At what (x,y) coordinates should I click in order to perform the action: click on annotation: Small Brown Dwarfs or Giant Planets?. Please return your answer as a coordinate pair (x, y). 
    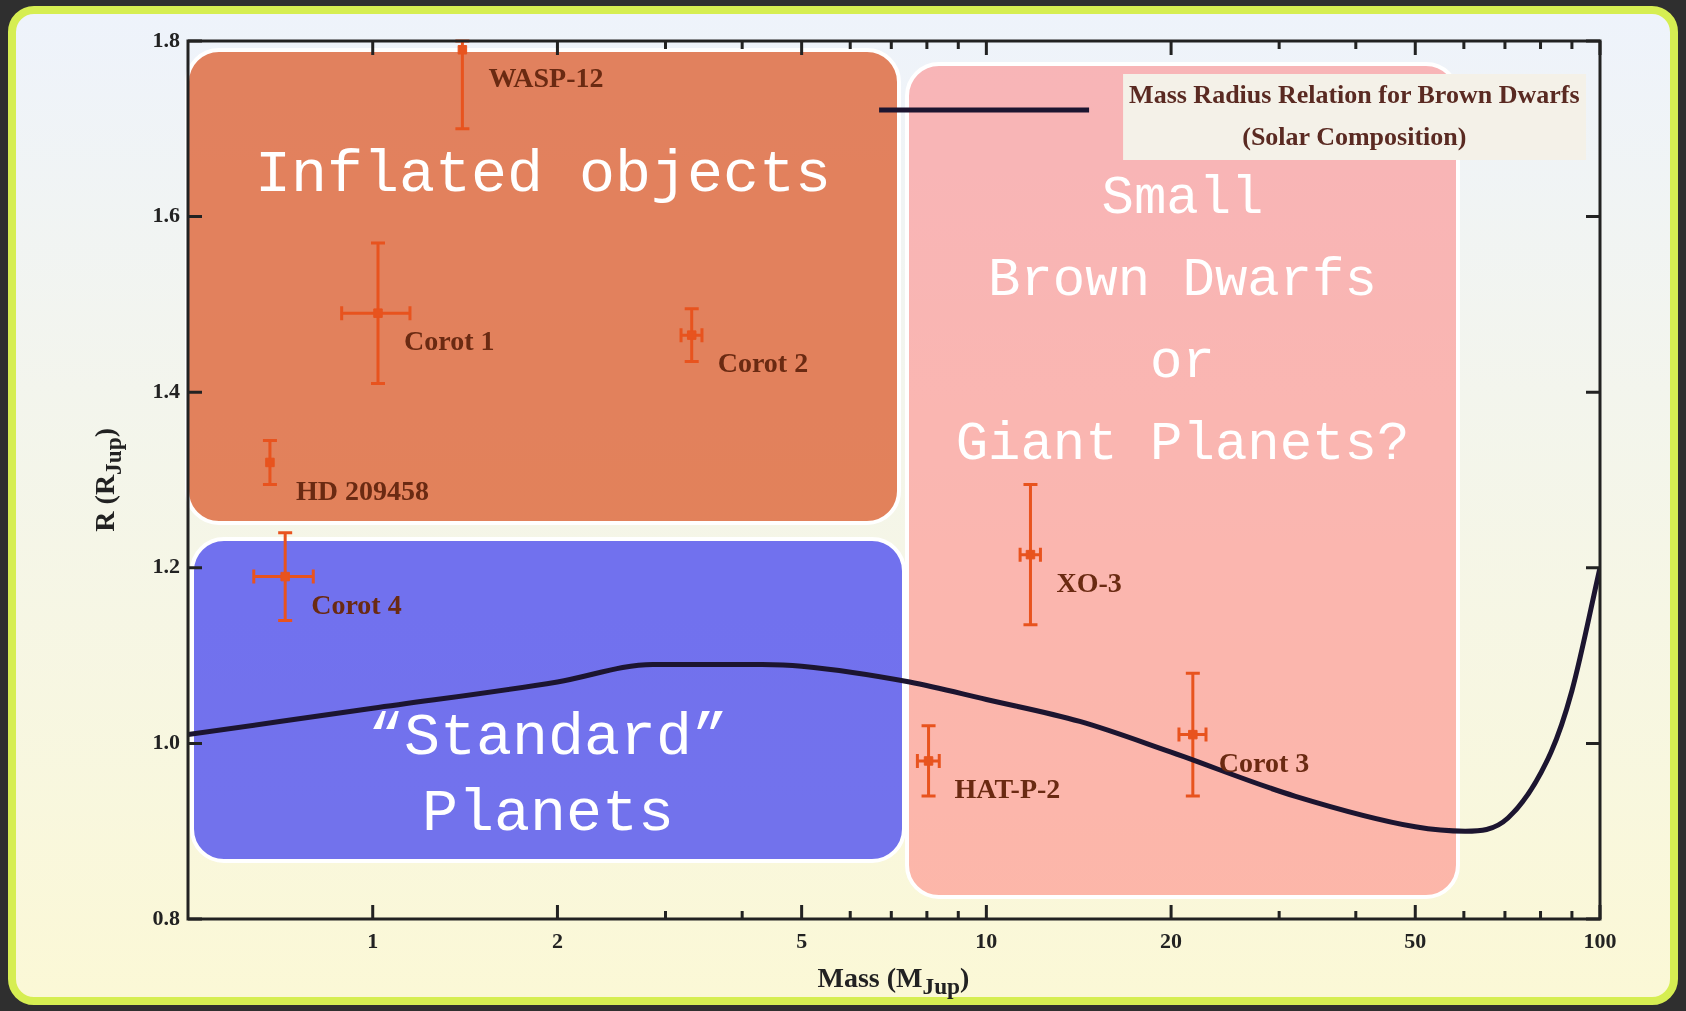
    Looking at the image, I should click on (1182, 322).